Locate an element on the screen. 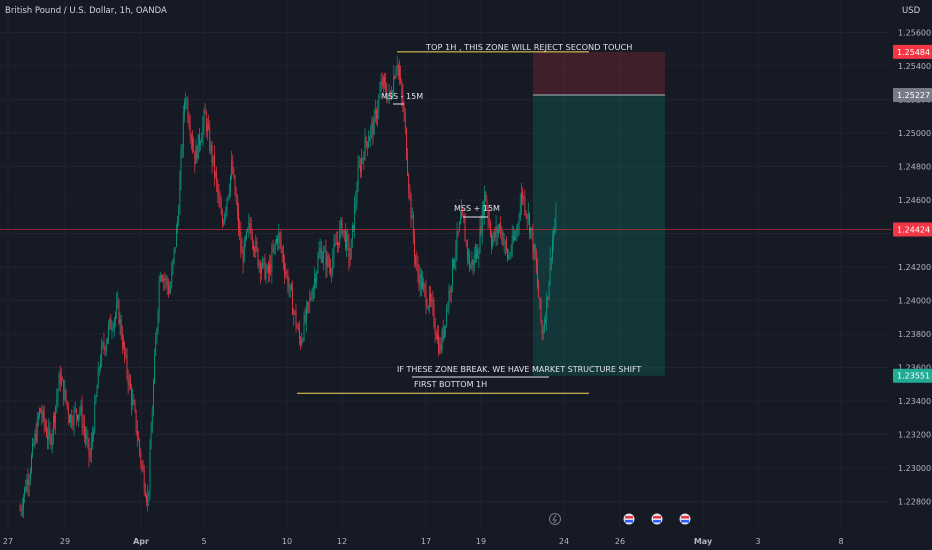 This screenshot has height=550, width=932. stop-loss-zone is located at coordinates (599, 73).